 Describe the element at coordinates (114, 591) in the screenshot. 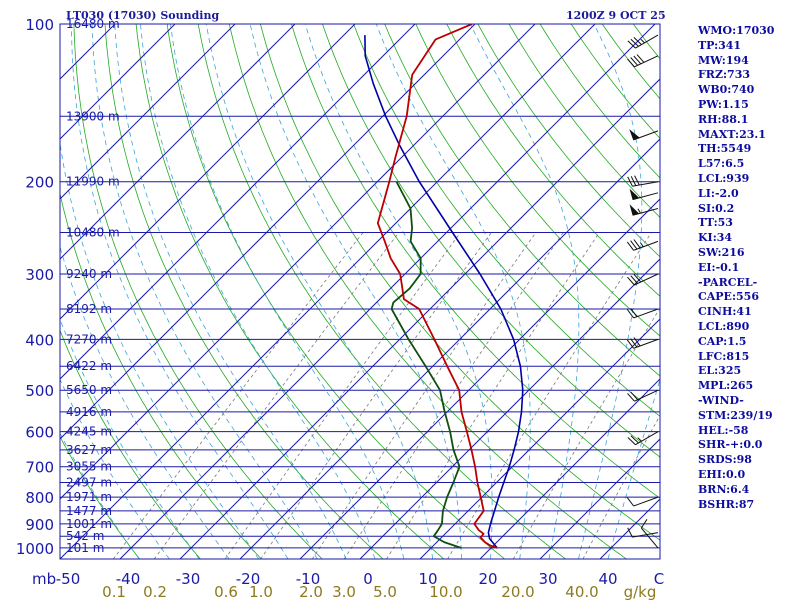

I see `mixing-ratio-label: 0.1` at that location.